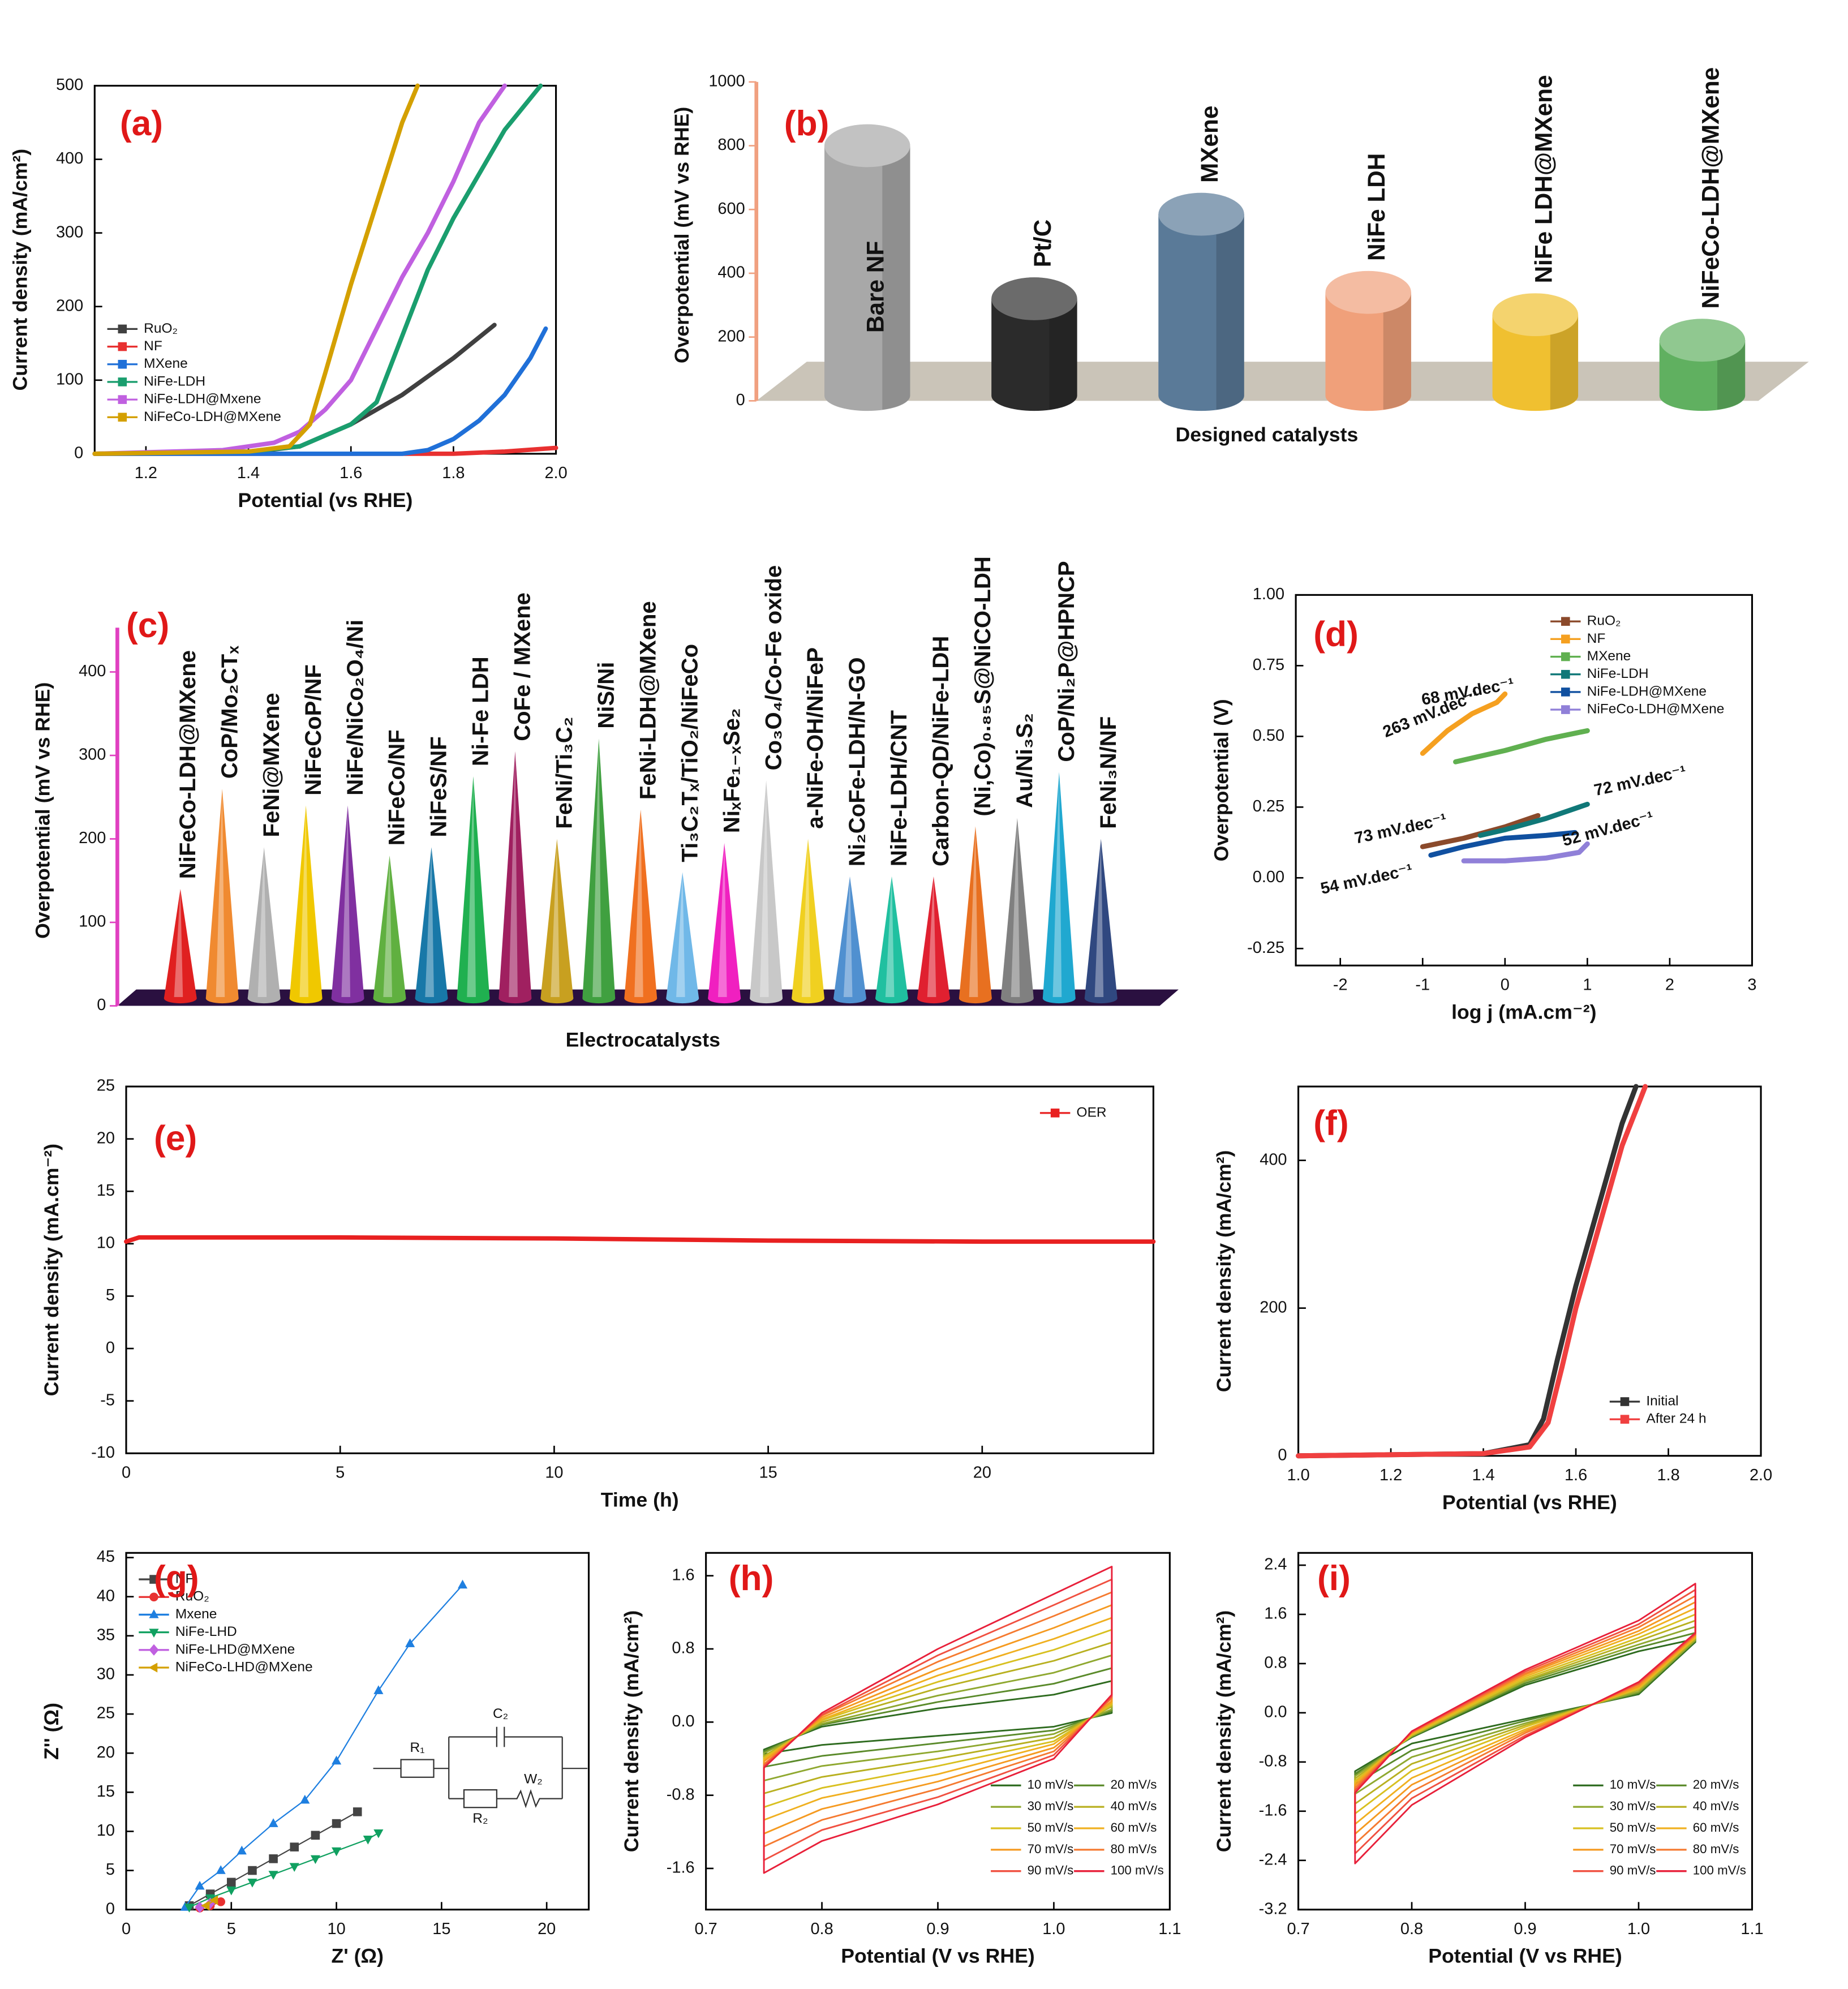 The height and width of the screenshot is (1989, 1848). I want to click on x-axis-title: Electrocatalysts, so click(643, 1039).